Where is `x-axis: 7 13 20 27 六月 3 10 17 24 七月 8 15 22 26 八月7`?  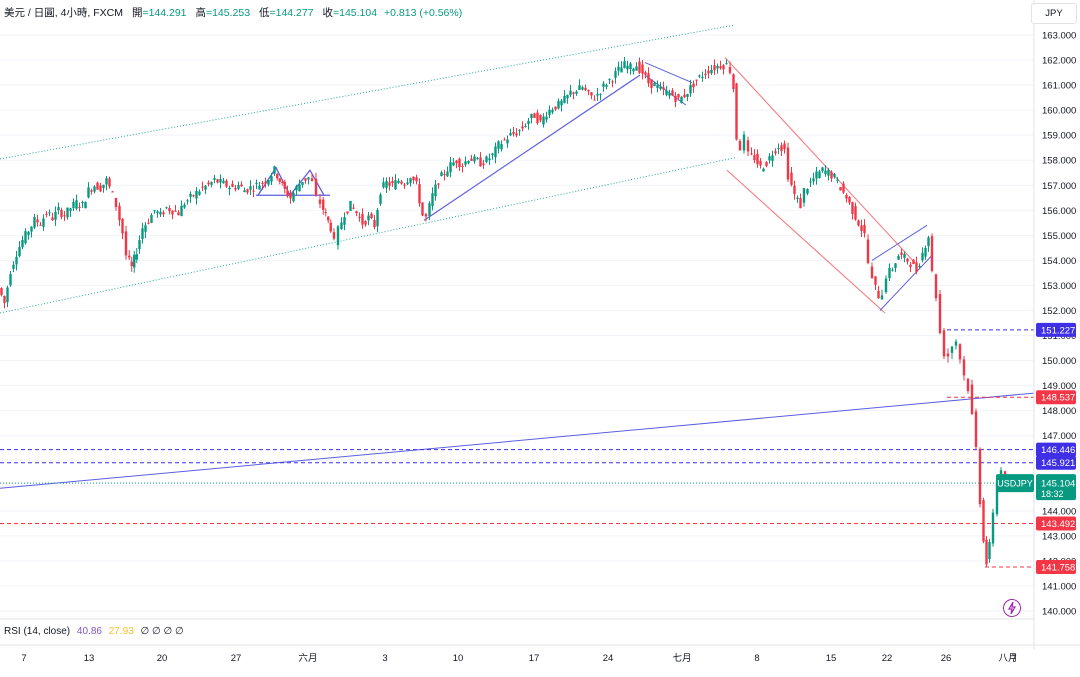
x-axis: 7 13 20 27 六月 3 10 17 24 七月 8 15 22 26 八月7 is located at coordinates (540, 654).